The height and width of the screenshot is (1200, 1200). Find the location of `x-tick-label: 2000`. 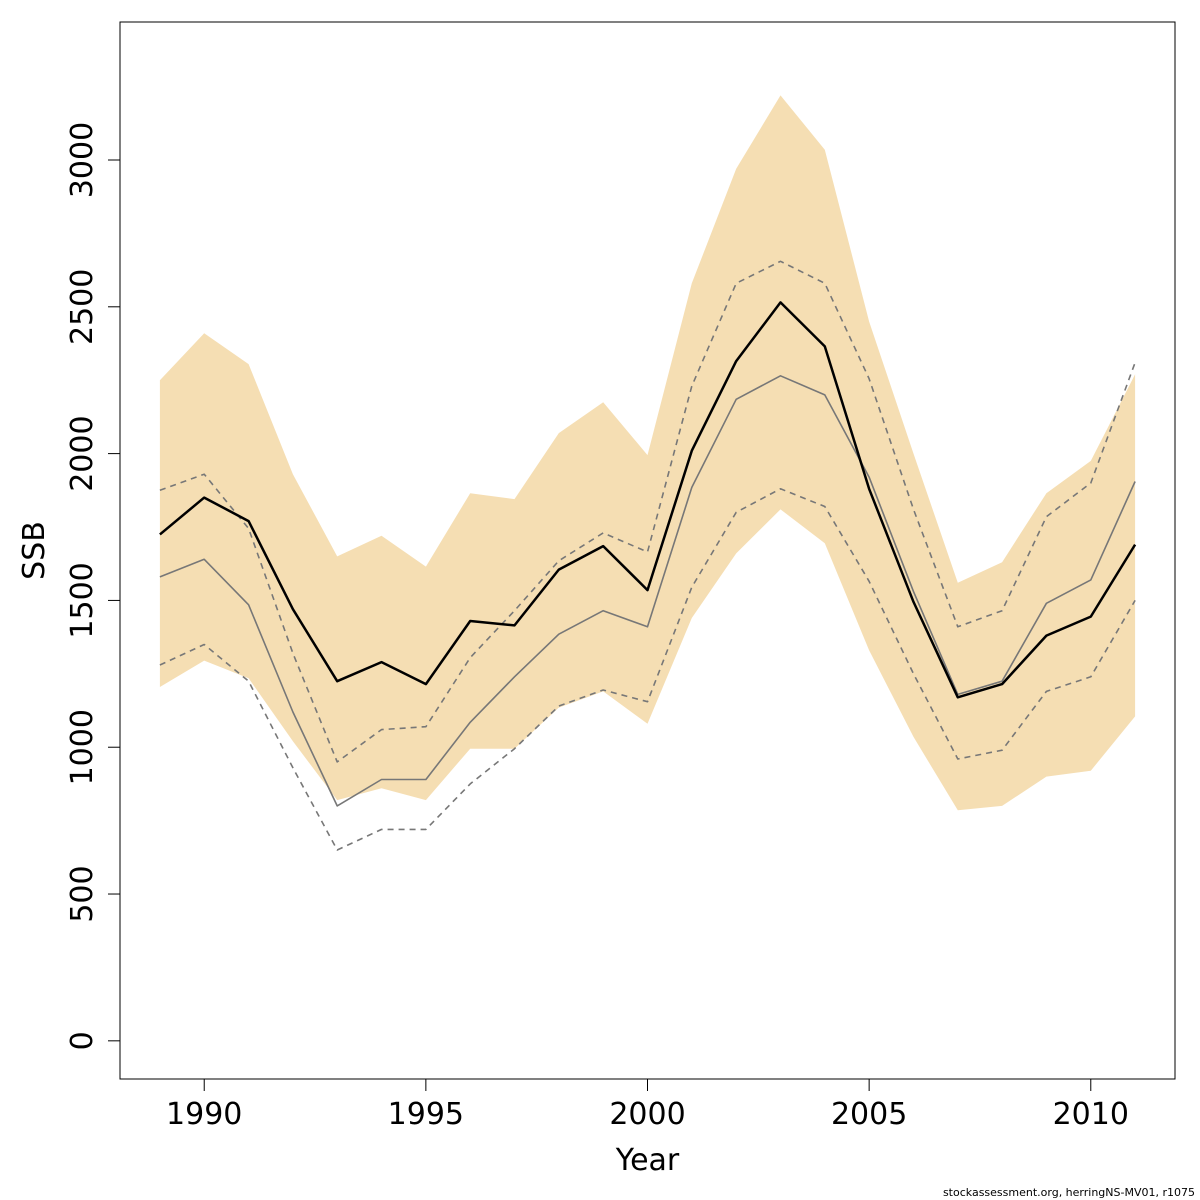

x-tick-label: 2000 is located at coordinates (647, 1114).